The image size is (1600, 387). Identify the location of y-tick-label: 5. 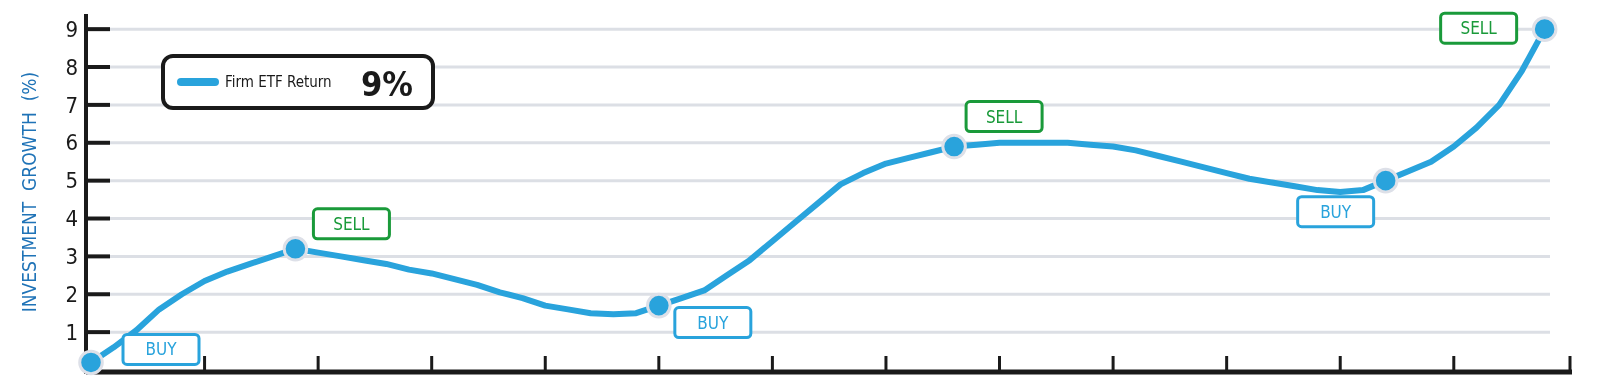
(71, 181).